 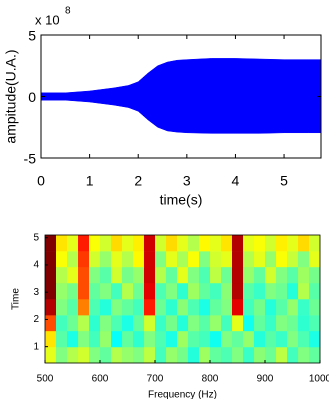 I want to click on x-axis-label: Frequency (Hz), so click(x=182, y=394).